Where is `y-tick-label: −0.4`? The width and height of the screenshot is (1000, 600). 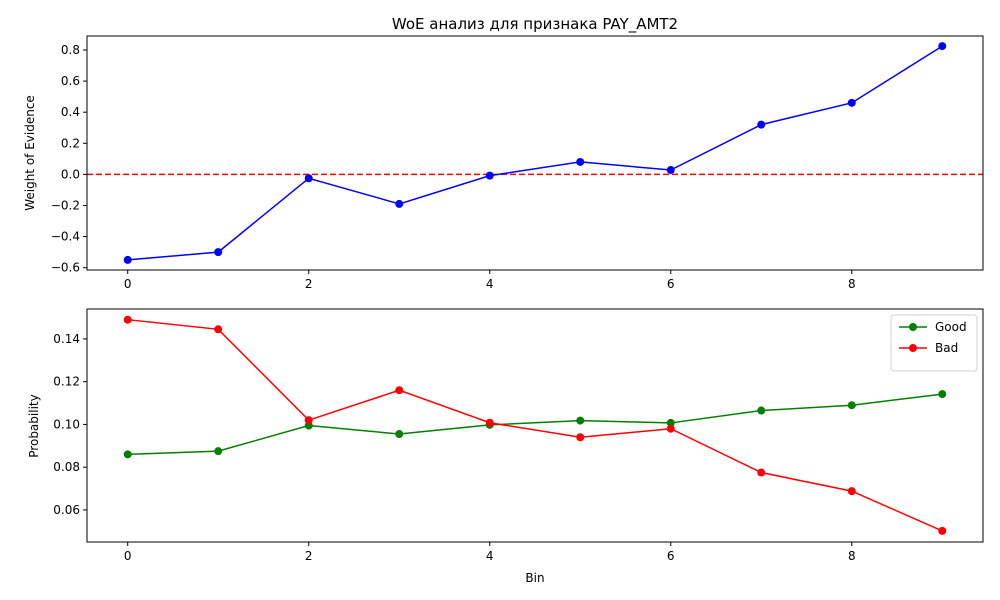
y-tick-label: −0.4 is located at coordinates (65, 237).